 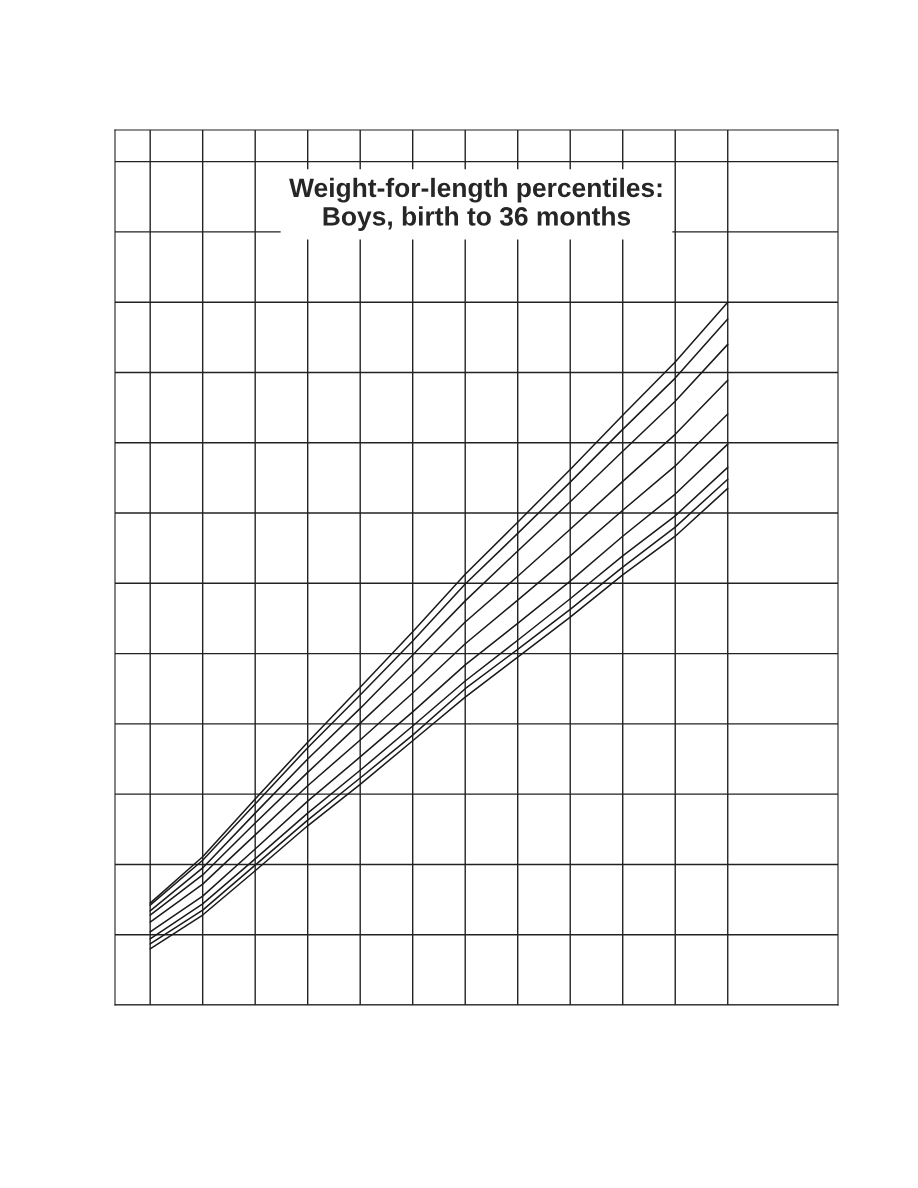 I want to click on chart-title: Weight-for-length percentiles: Boys, birth to 36 months, so click(x=475, y=204).